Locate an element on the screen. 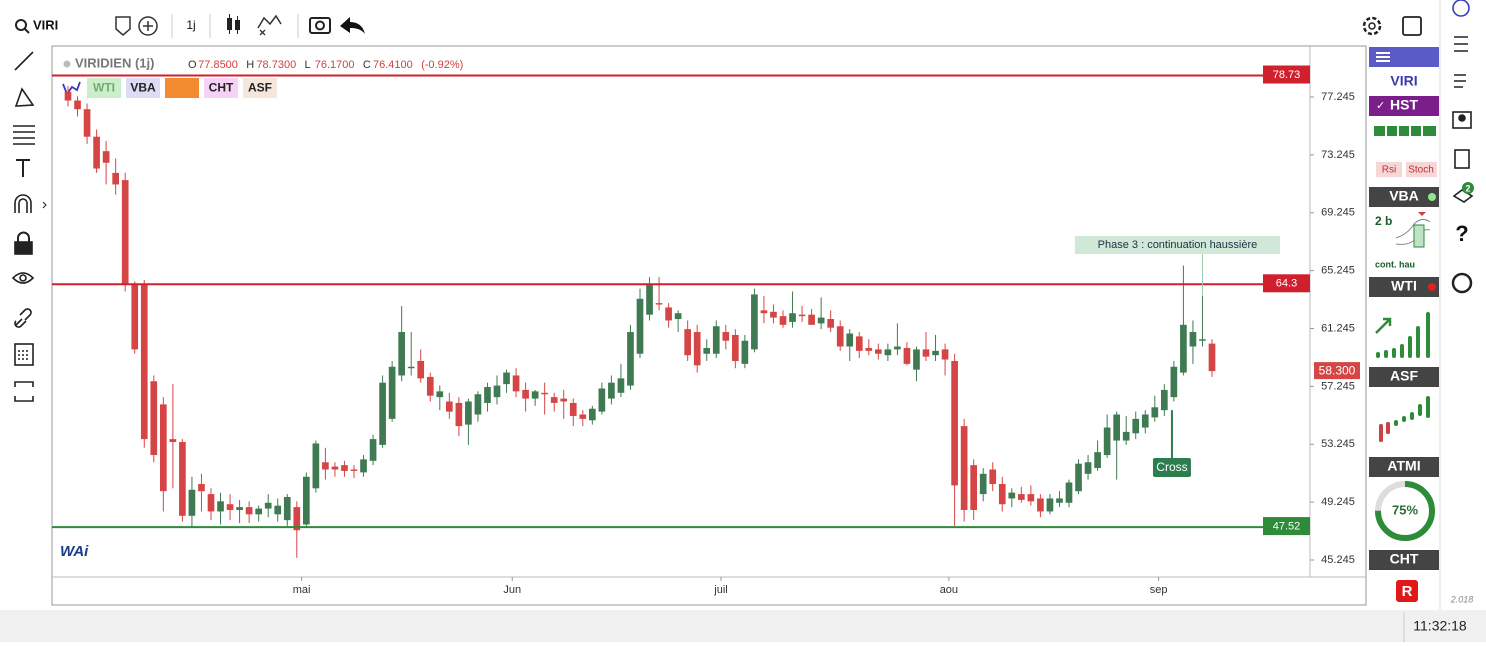 Image resolution: width=1486 pixels, height=647 pixels. atmi-label: ATMI is located at coordinates (1403, 466).